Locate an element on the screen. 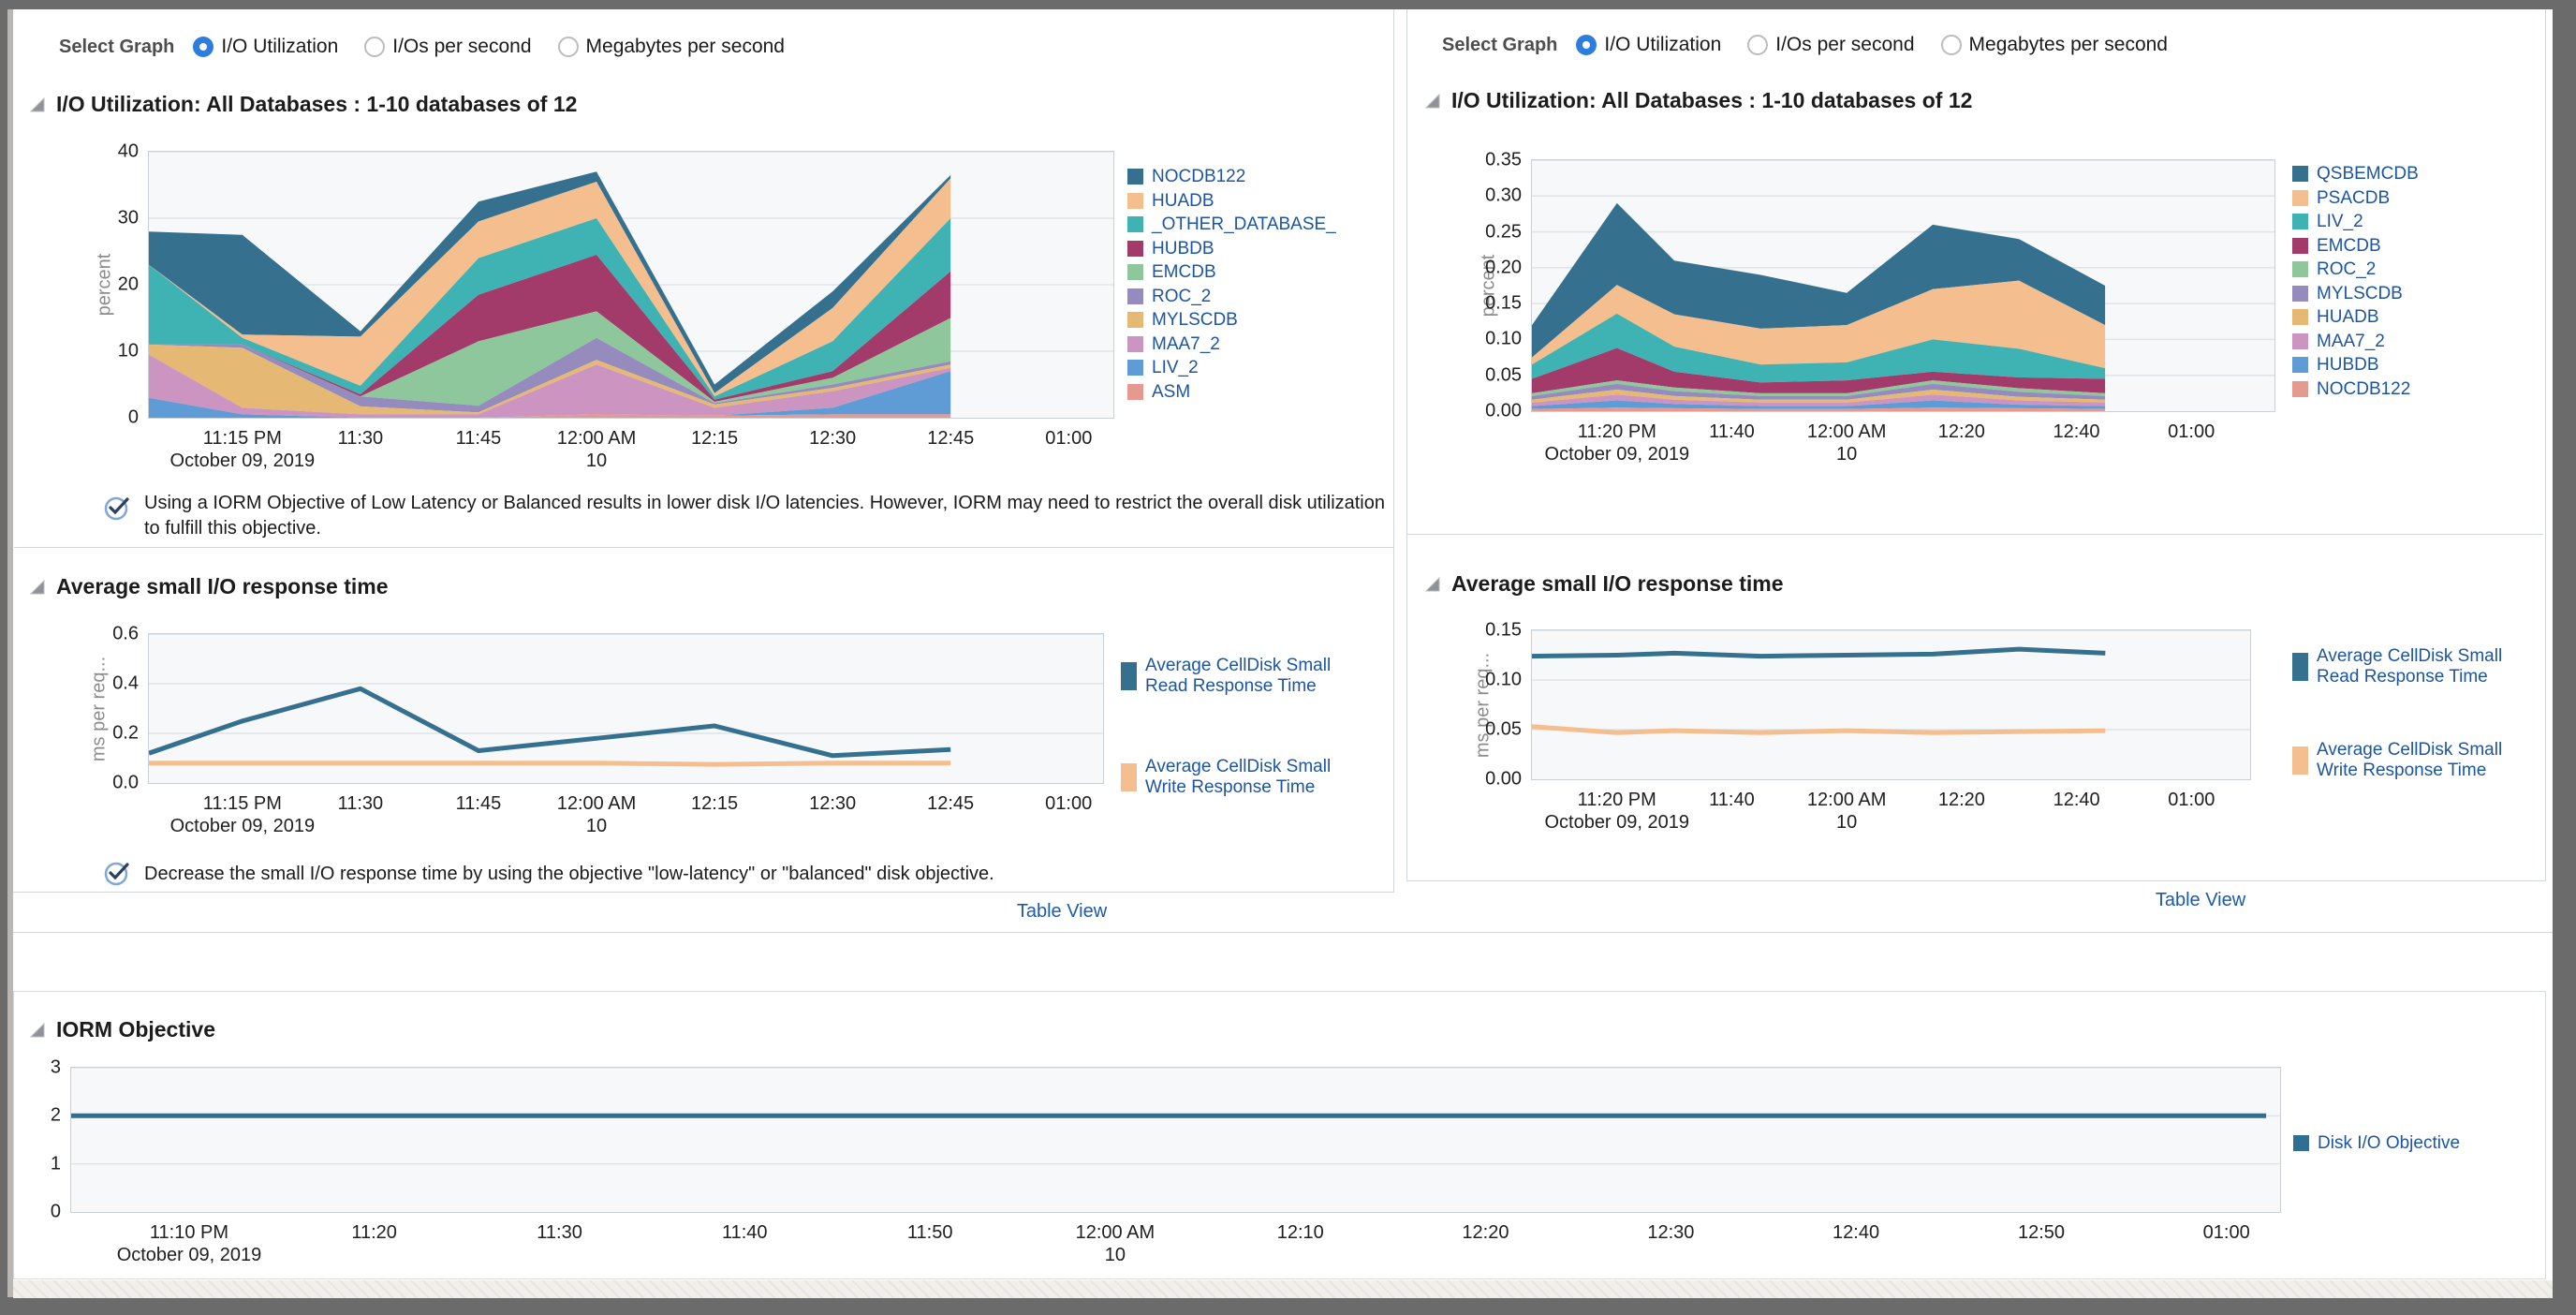 Image resolution: width=2576 pixels, height=1315 pixels. legend-label: MYLSCDB is located at coordinates (2360, 293).